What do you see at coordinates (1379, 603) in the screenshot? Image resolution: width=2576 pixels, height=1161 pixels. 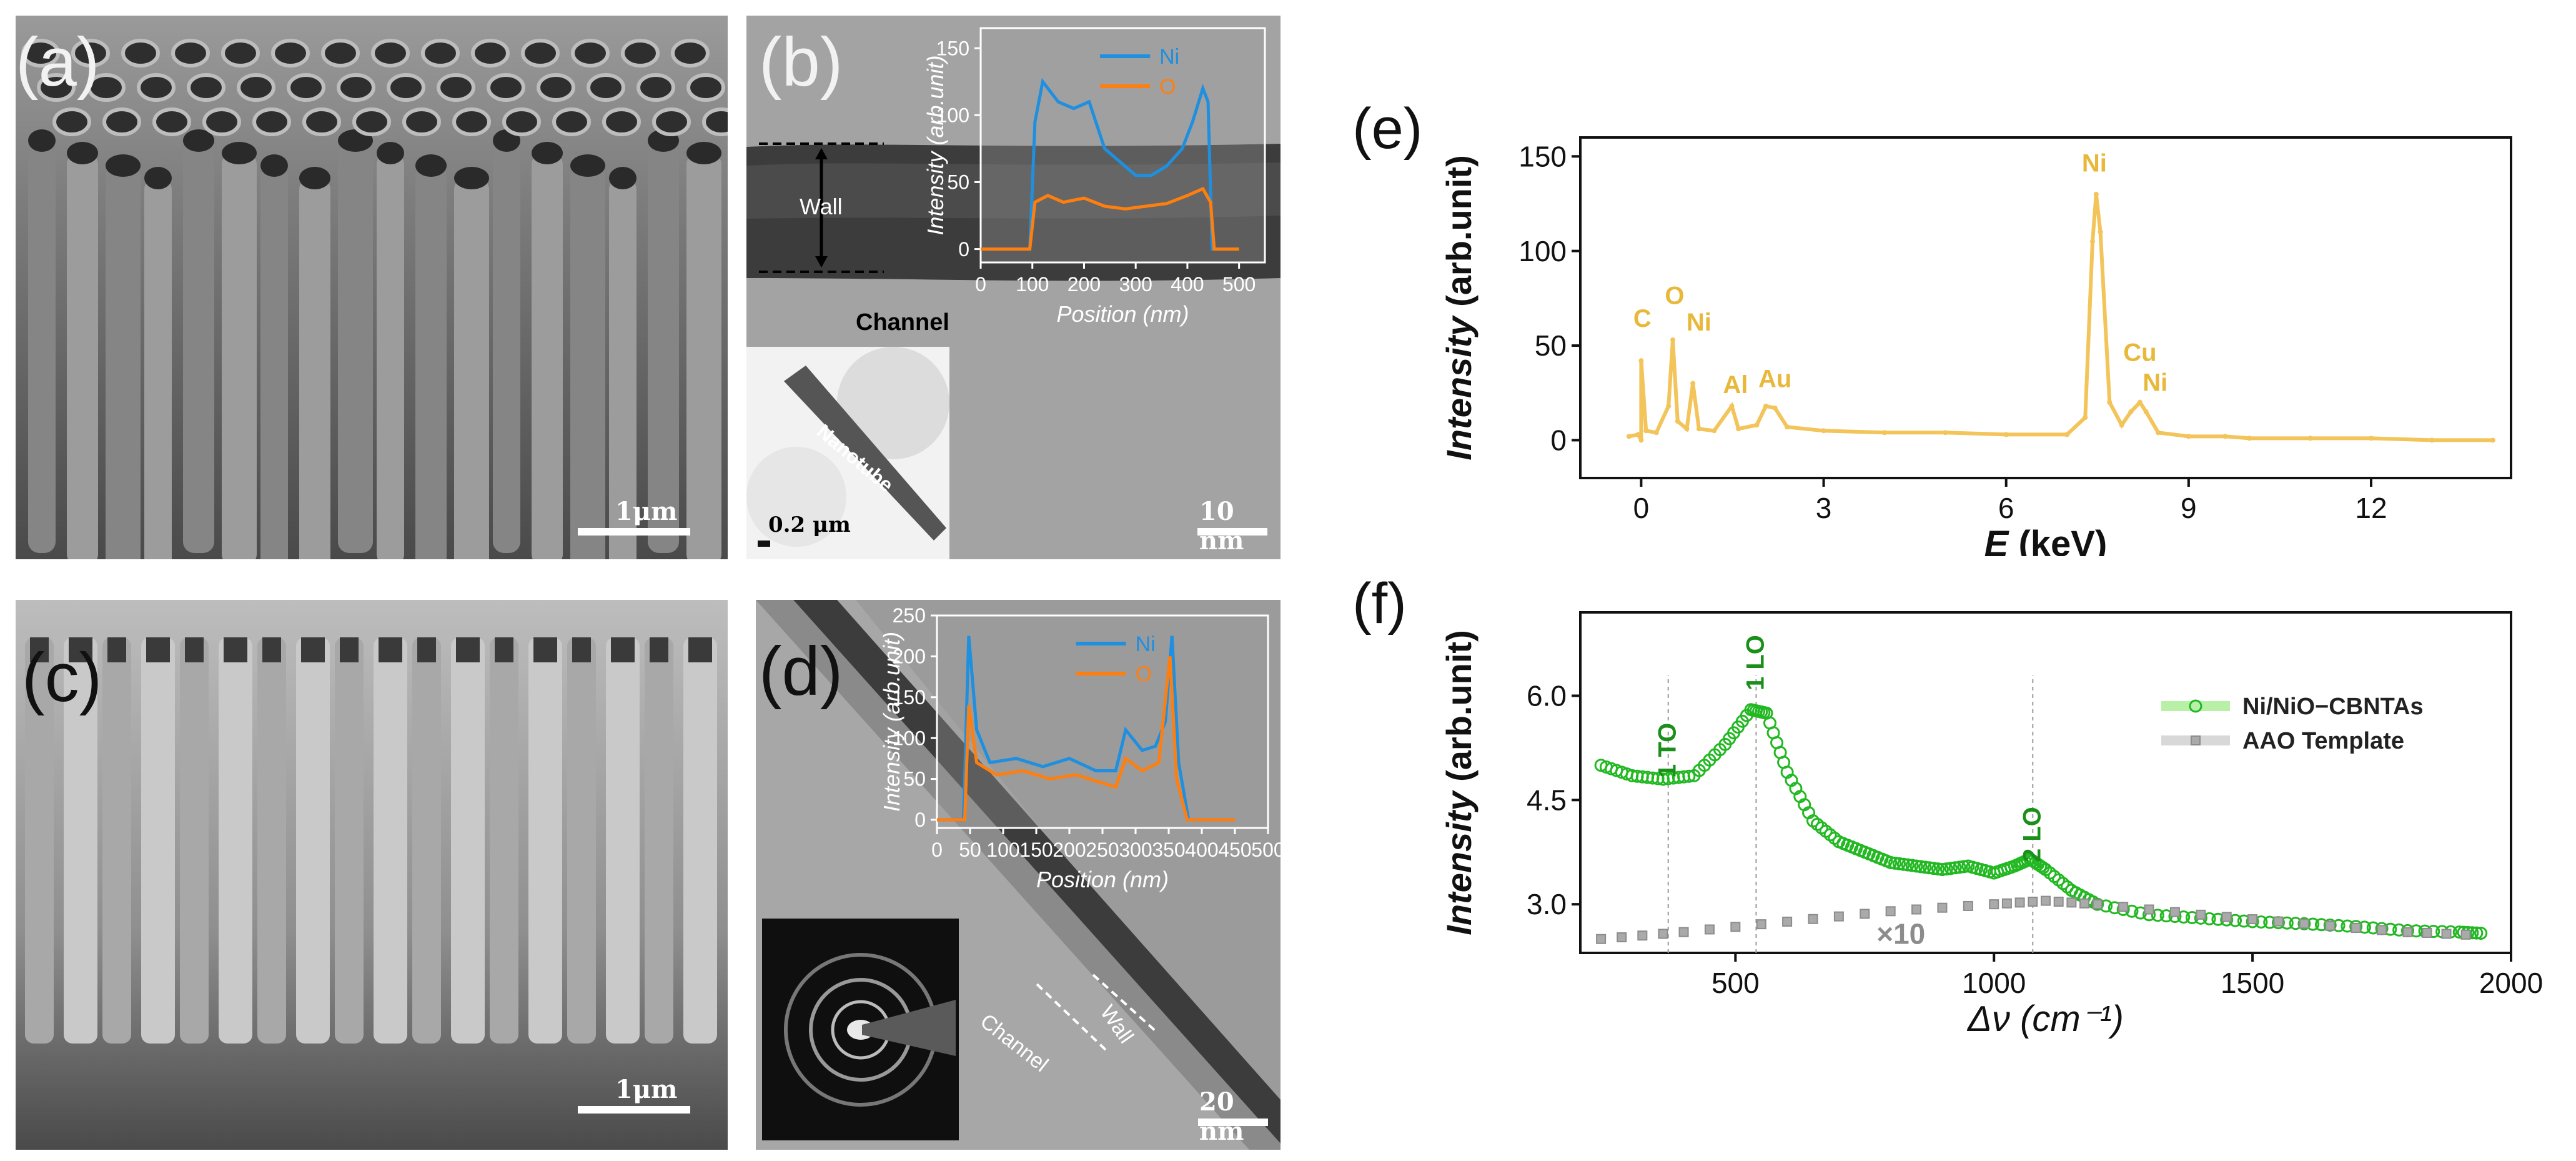 I see `panel-label-f: (f)` at bounding box center [1379, 603].